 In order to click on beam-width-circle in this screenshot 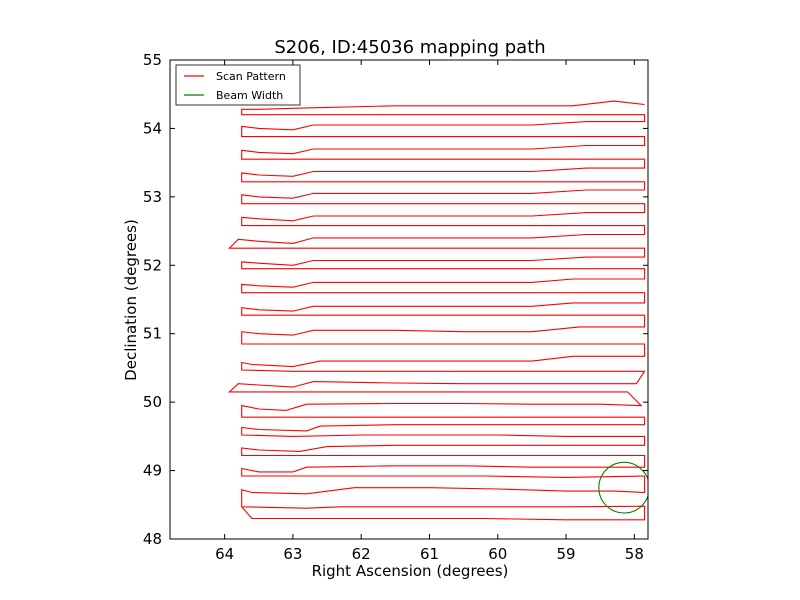, I will do `click(623, 487)`.